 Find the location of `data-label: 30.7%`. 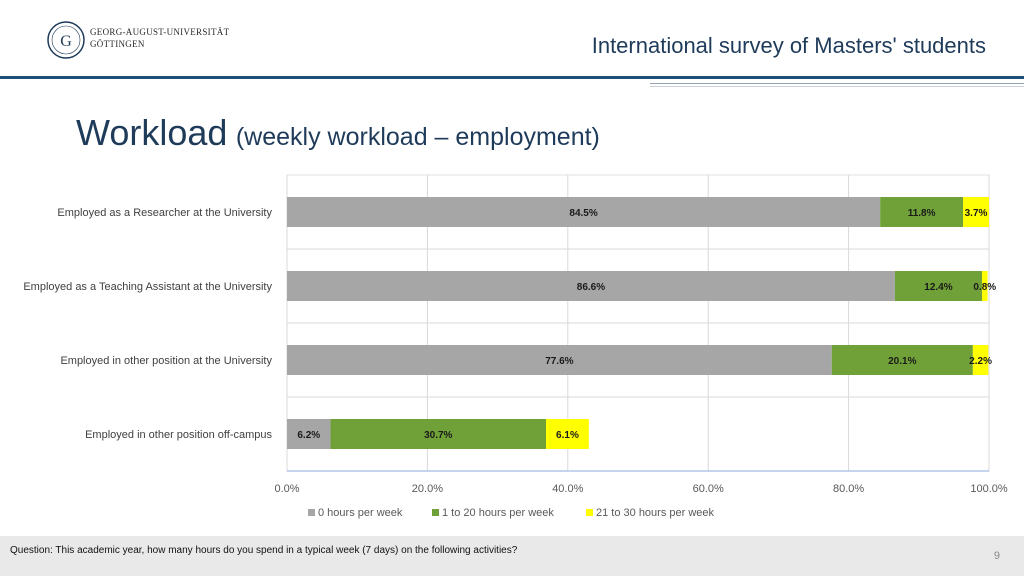

data-label: 30.7% is located at coordinates (438, 435).